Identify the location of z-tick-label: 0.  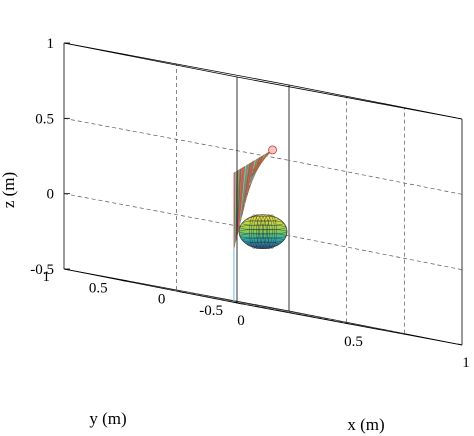
(51, 195).